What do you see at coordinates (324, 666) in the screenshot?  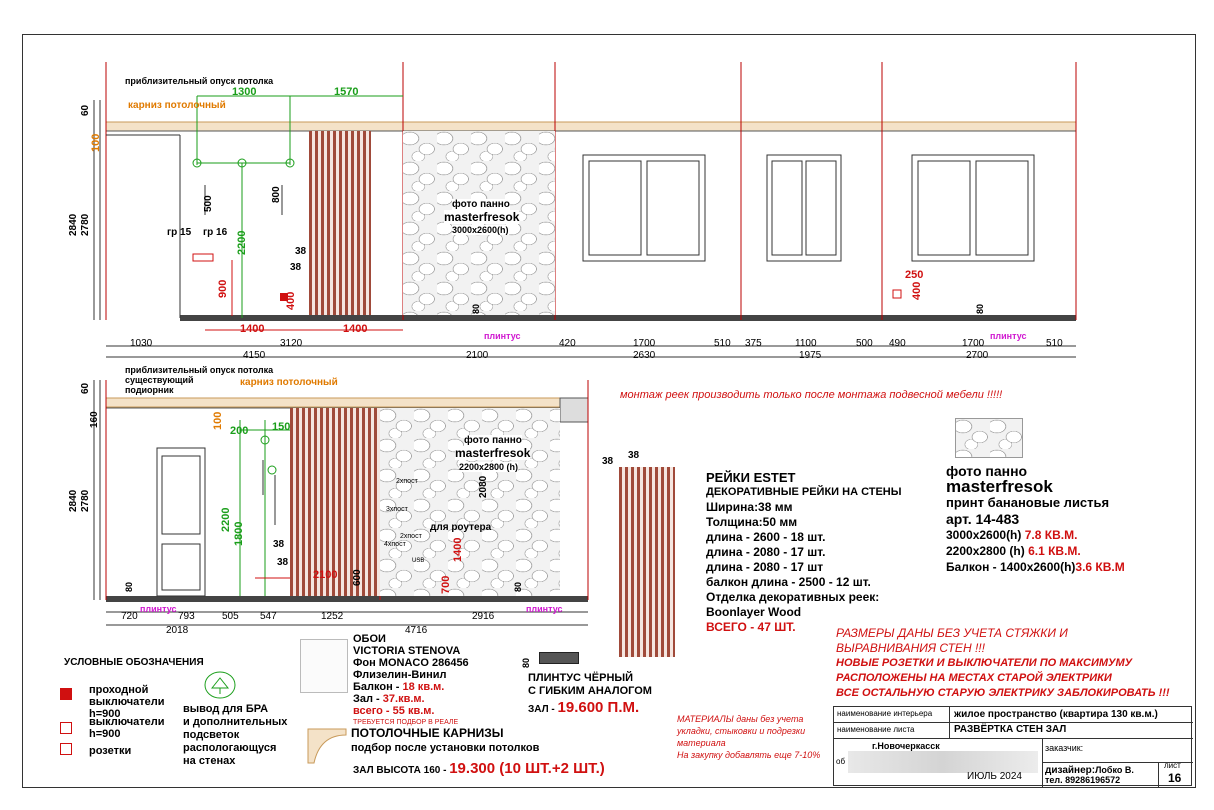 I see `wallpaper-swatch` at bounding box center [324, 666].